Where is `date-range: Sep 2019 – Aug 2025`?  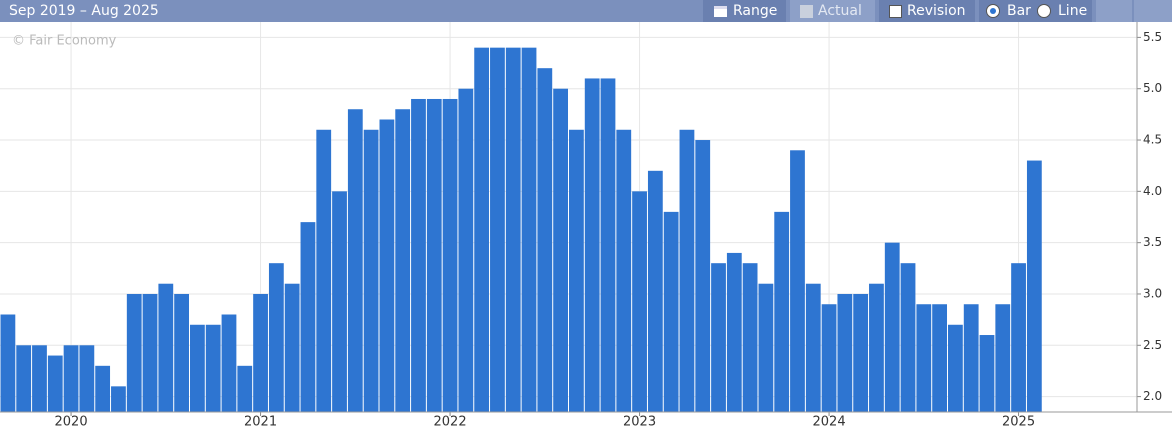
date-range: Sep 2019 – Aug 2025 is located at coordinates (84, 11).